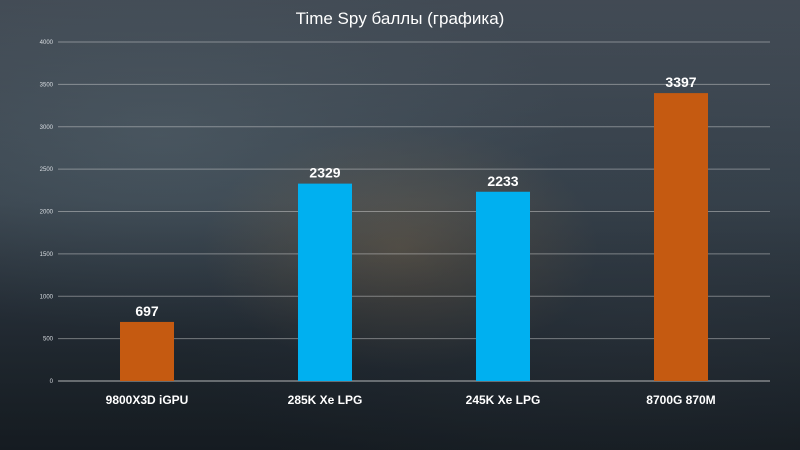 This screenshot has height=450, width=800. Describe the element at coordinates (325, 400) in the screenshot. I see `x-category-label: 285K Xe LPG` at that location.